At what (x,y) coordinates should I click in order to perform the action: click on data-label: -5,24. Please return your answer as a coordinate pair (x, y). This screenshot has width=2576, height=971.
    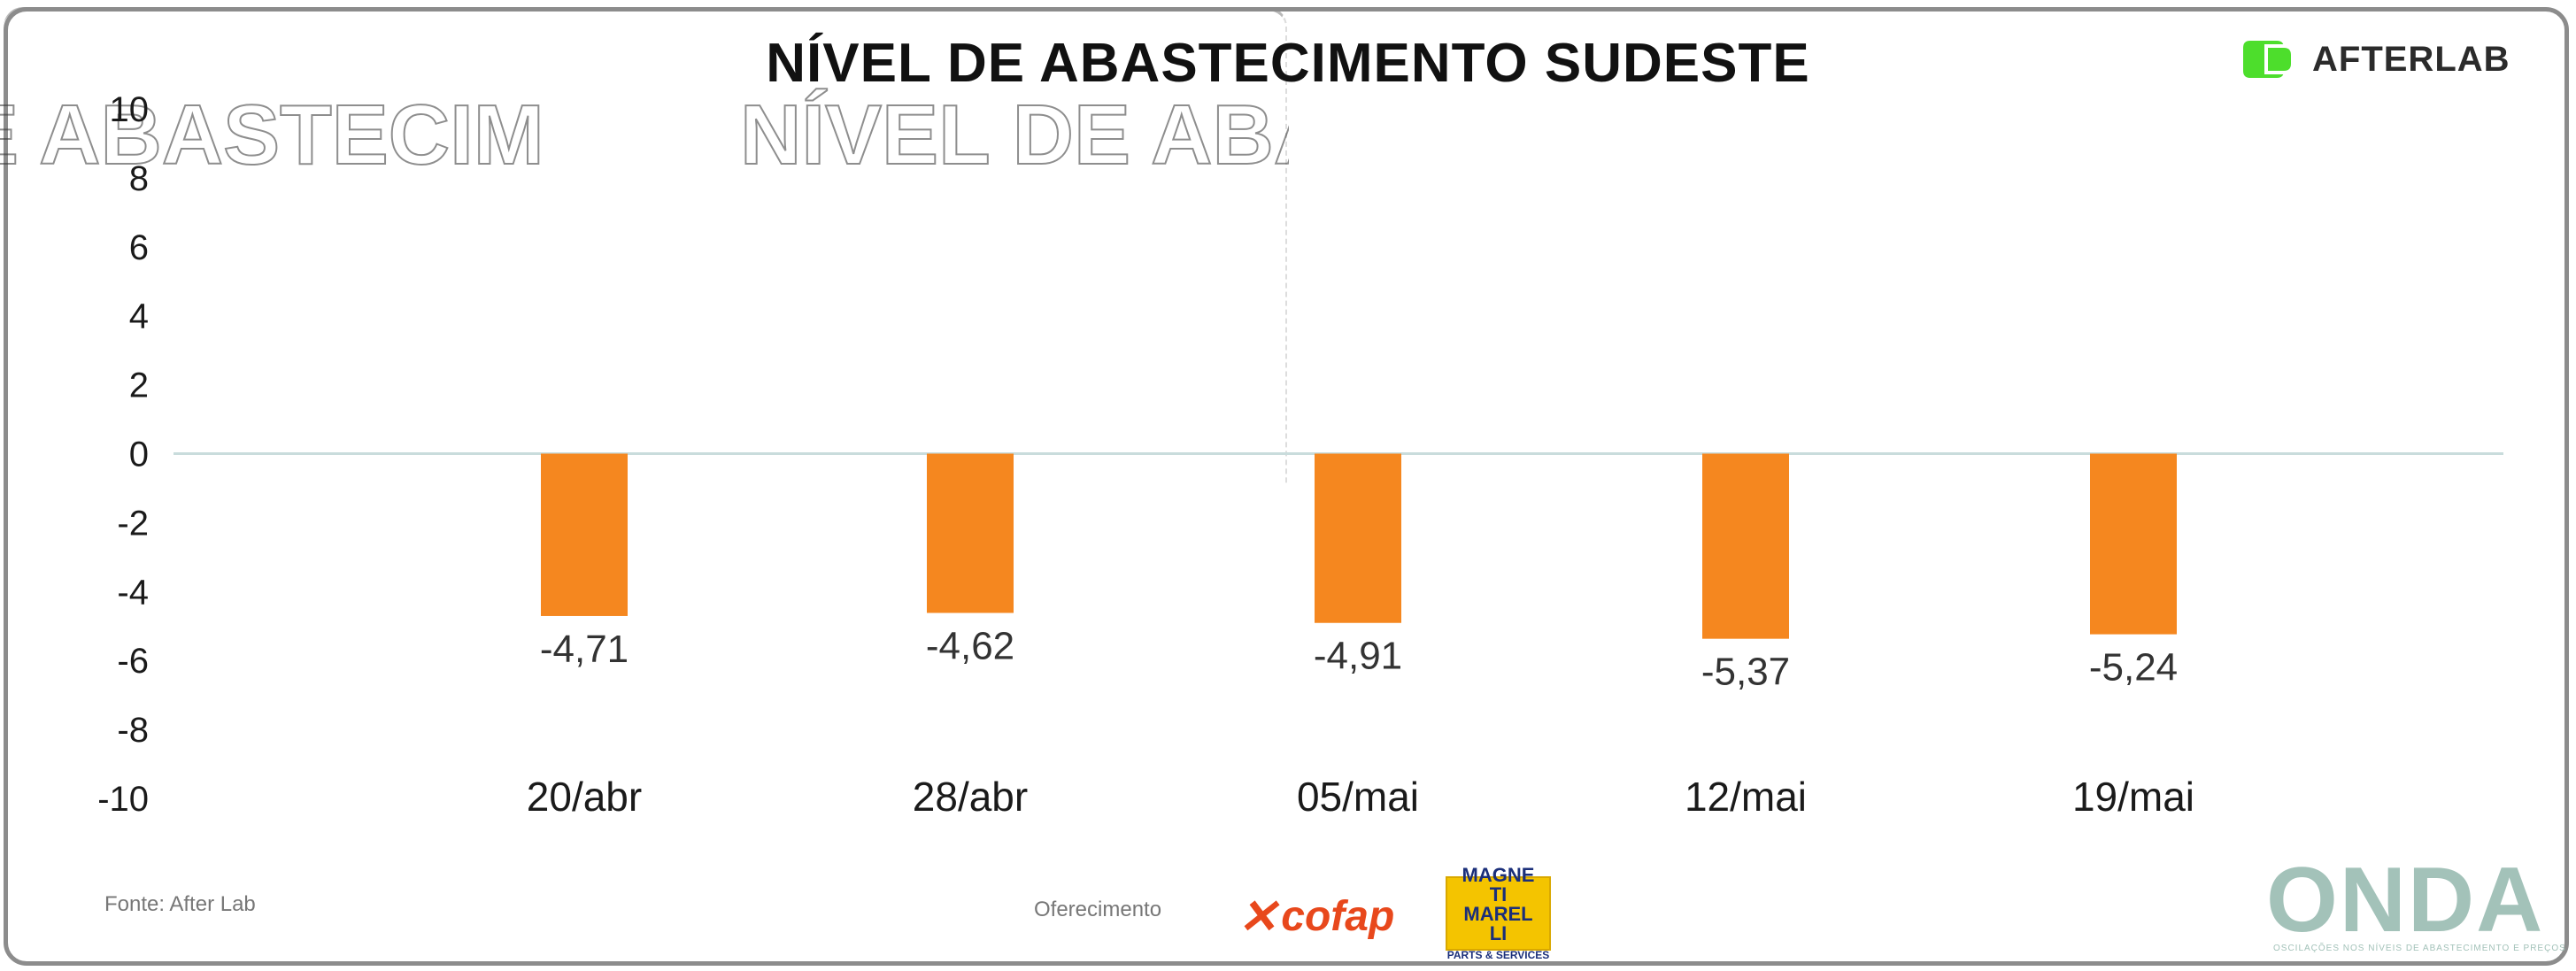
    Looking at the image, I should click on (2133, 668).